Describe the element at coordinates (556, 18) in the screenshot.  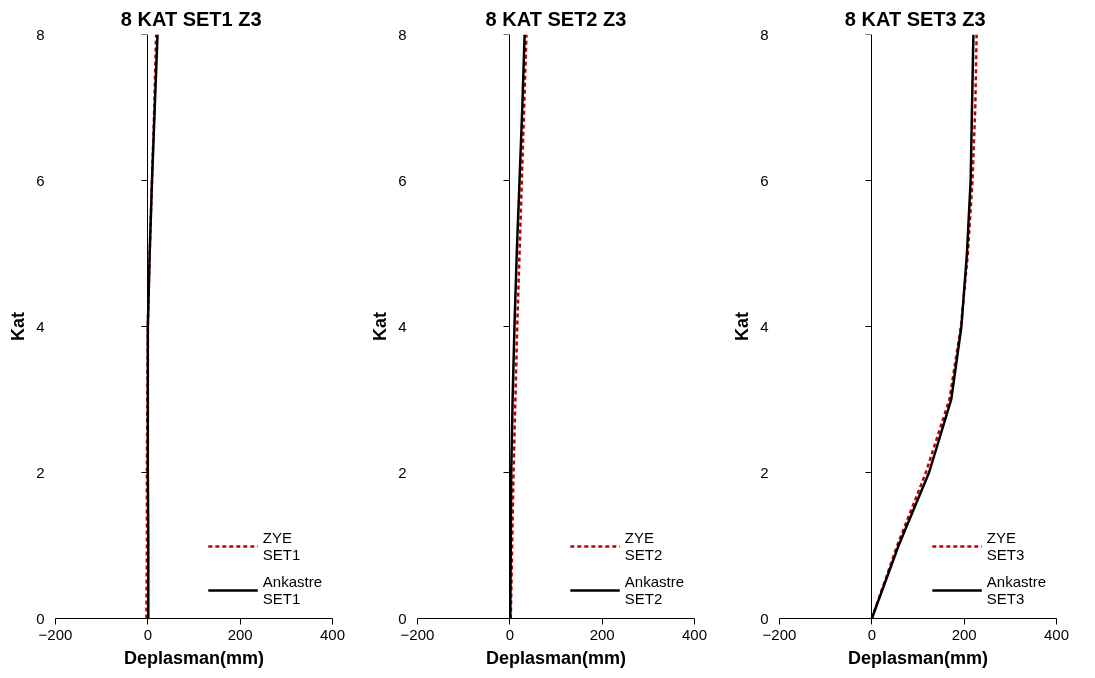
I see `chart-title: 8 KAT SET2 Z3` at that location.